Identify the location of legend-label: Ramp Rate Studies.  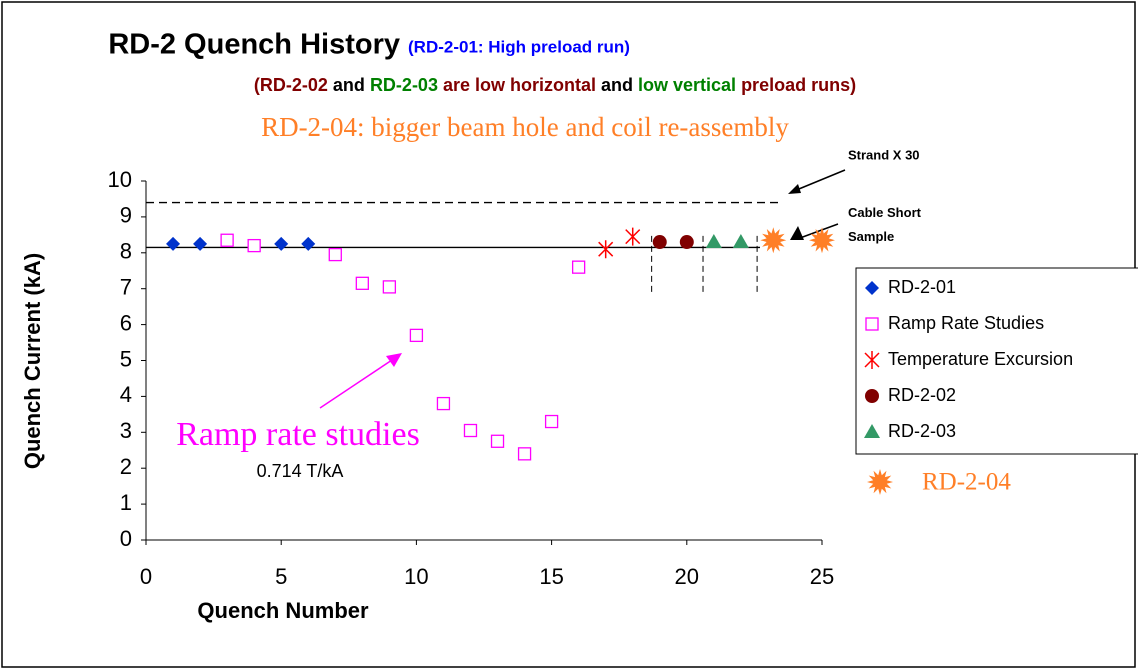
(966, 323).